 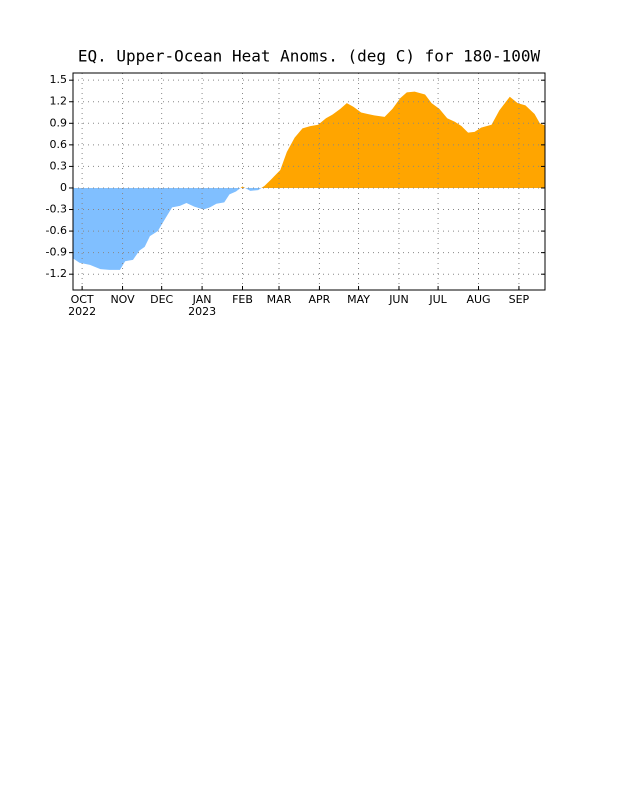 I want to click on y-tick-label: 1.5, so click(x=59, y=79).